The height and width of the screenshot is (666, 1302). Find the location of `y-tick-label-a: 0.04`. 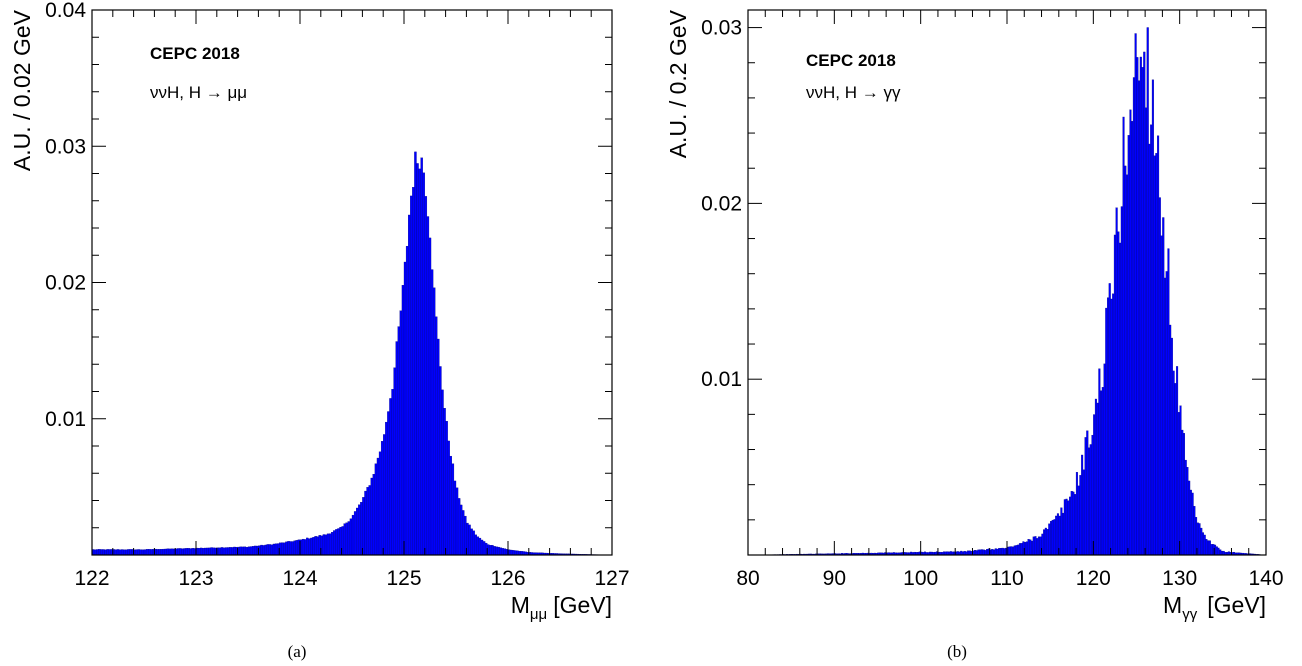

y-tick-label-a: 0.04 is located at coordinates (65, 11).